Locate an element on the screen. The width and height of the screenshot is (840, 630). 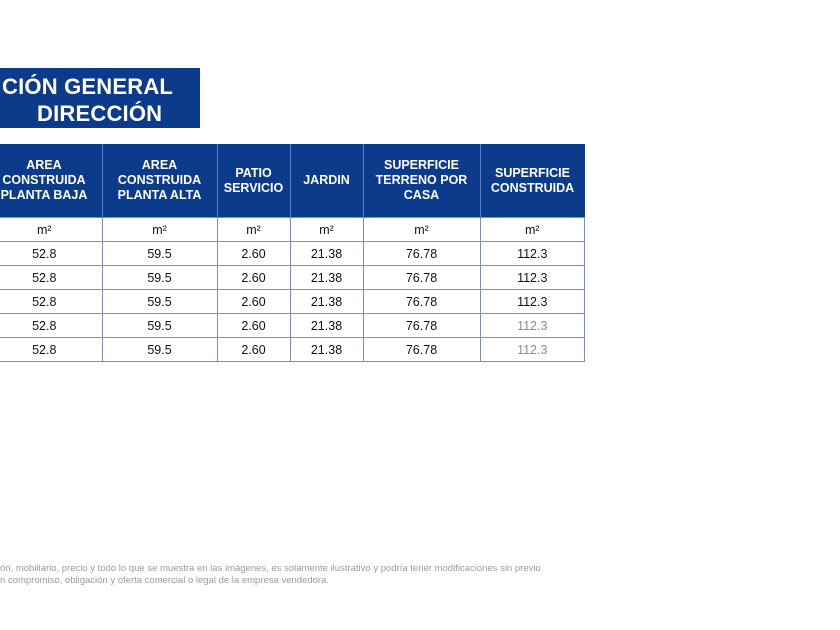
header-area-planta-baja: AREA CONSTRUIDA PLANTA BAJA is located at coordinates (51, 181).